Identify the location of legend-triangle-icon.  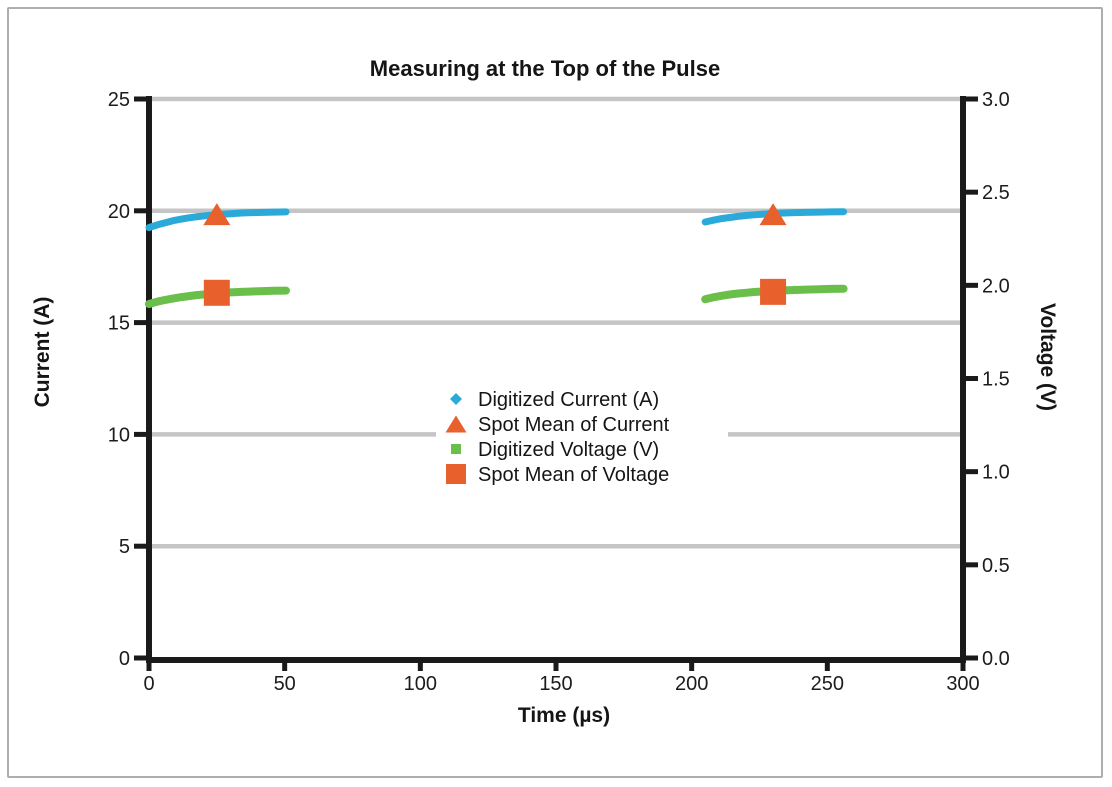
(456, 424).